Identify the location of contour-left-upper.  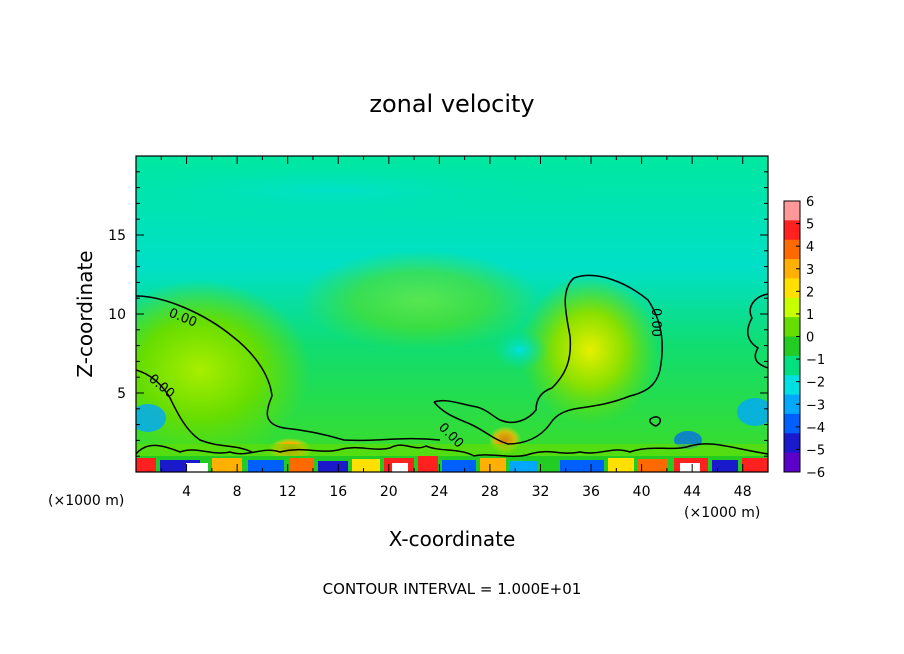
(288, 368).